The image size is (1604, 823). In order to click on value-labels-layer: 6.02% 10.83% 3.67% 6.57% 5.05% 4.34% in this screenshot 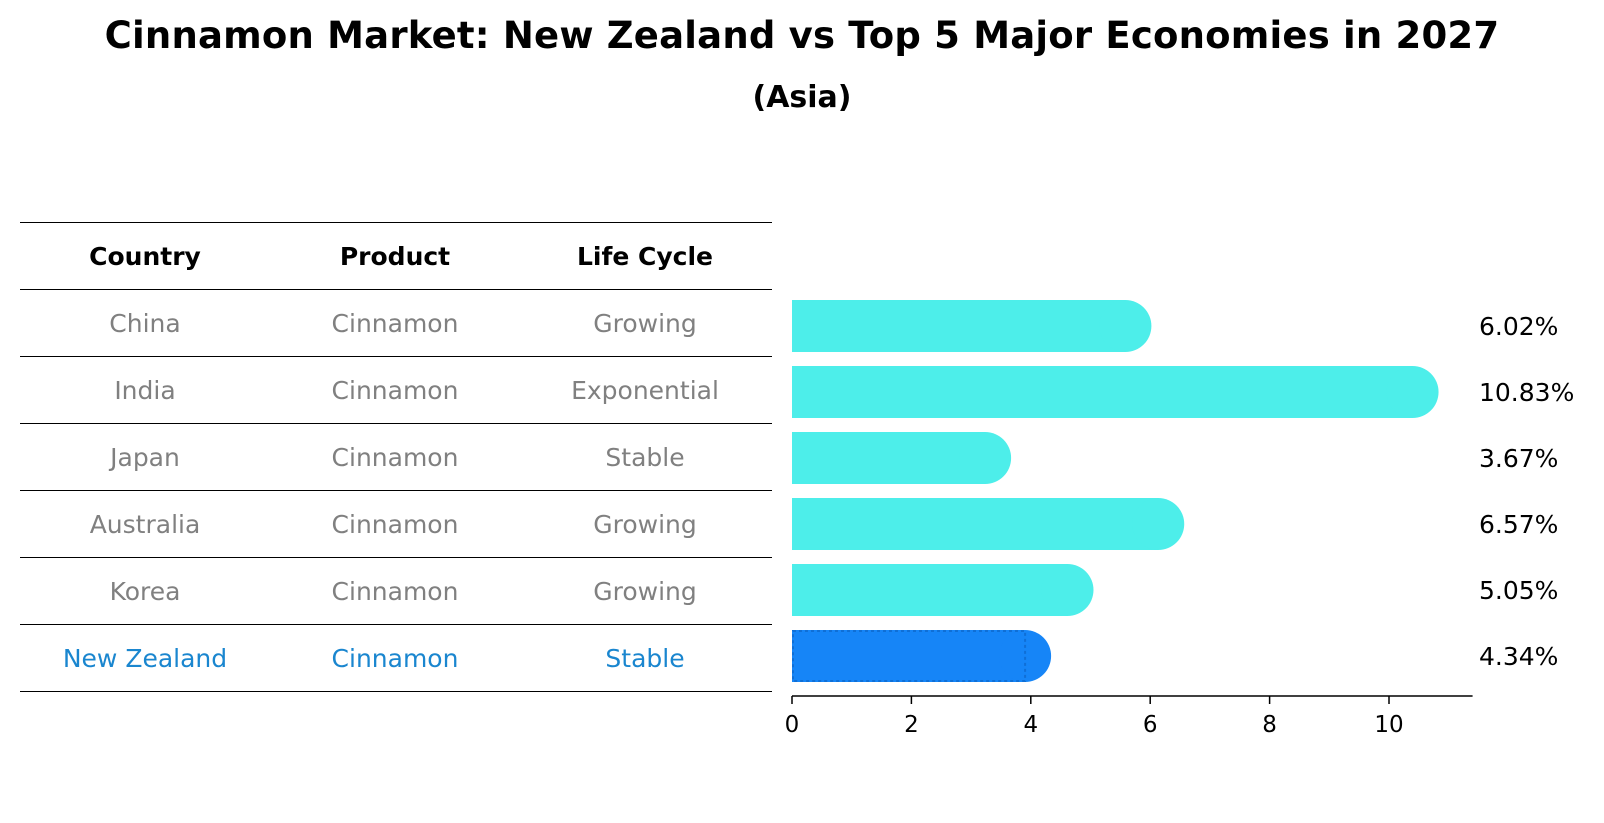, I will do `click(1526, 491)`.